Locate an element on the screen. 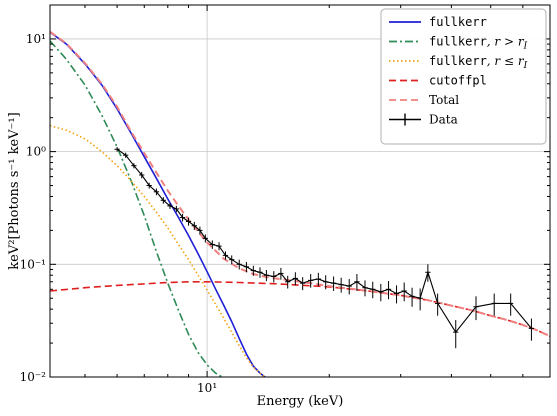  legend-item: fullkerr, r > rI is located at coordinates (458, 43).